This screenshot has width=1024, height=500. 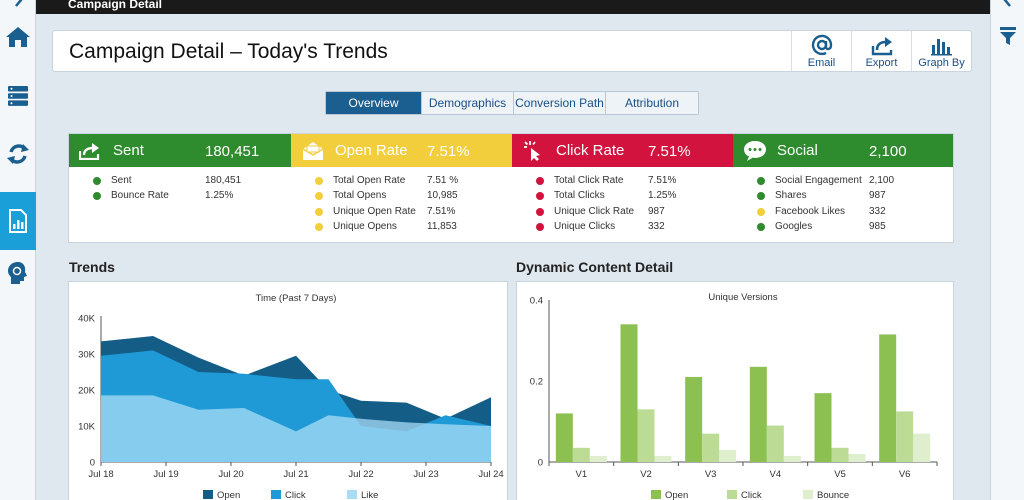 What do you see at coordinates (371, 150) in the screenshot?
I see `kpi-open-rate-title: Open Rate` at bounding box center [371, 150].